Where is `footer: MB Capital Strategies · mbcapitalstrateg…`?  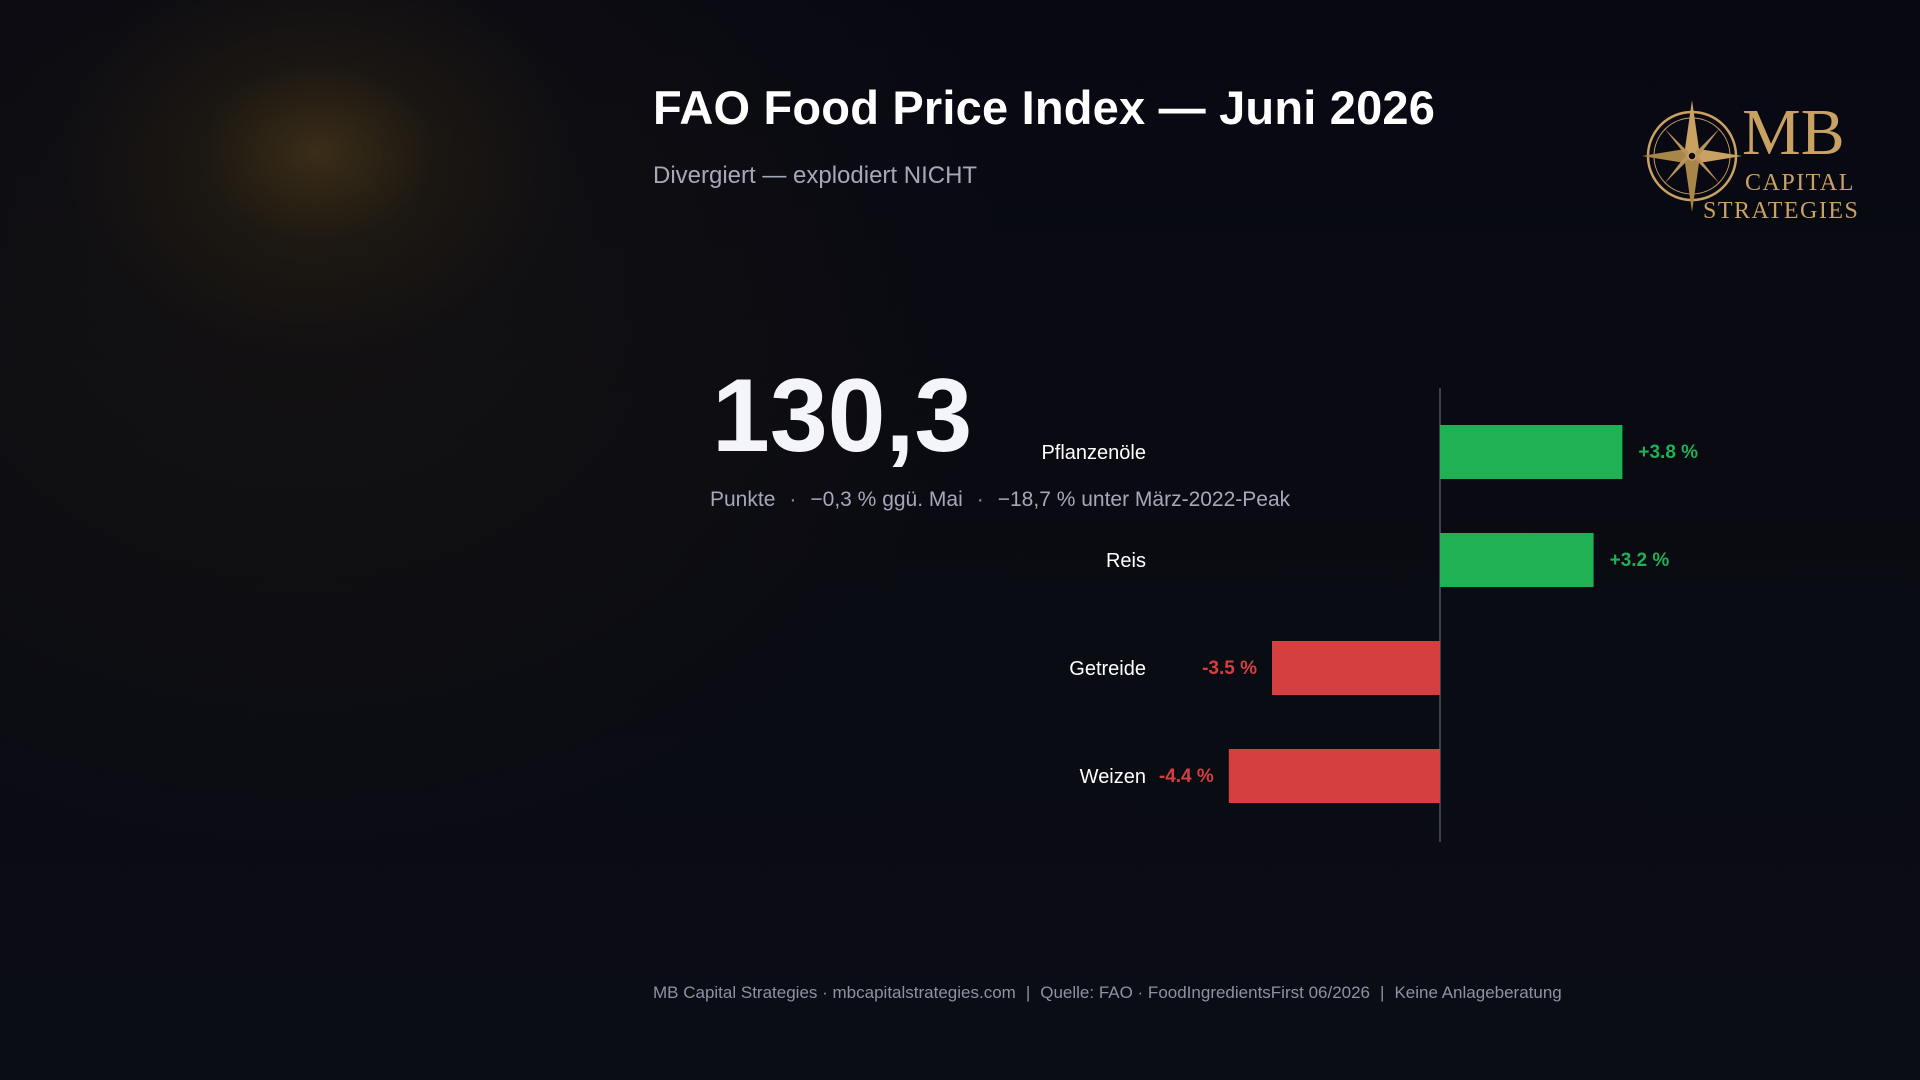 footer: MB Capital Strategies · mbcapitalstrateg… is located at coordinates (1107, 993).